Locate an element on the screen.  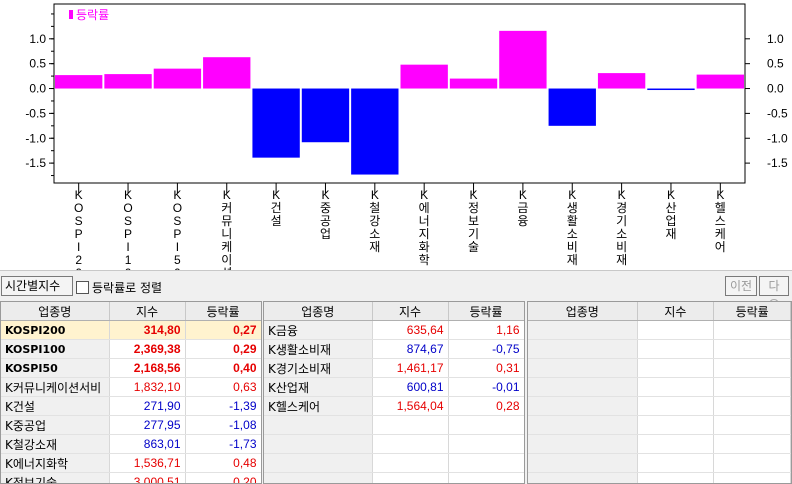
table-row: KOSPI100 2,369,38 0,29 is located at coordinates (131, 349).